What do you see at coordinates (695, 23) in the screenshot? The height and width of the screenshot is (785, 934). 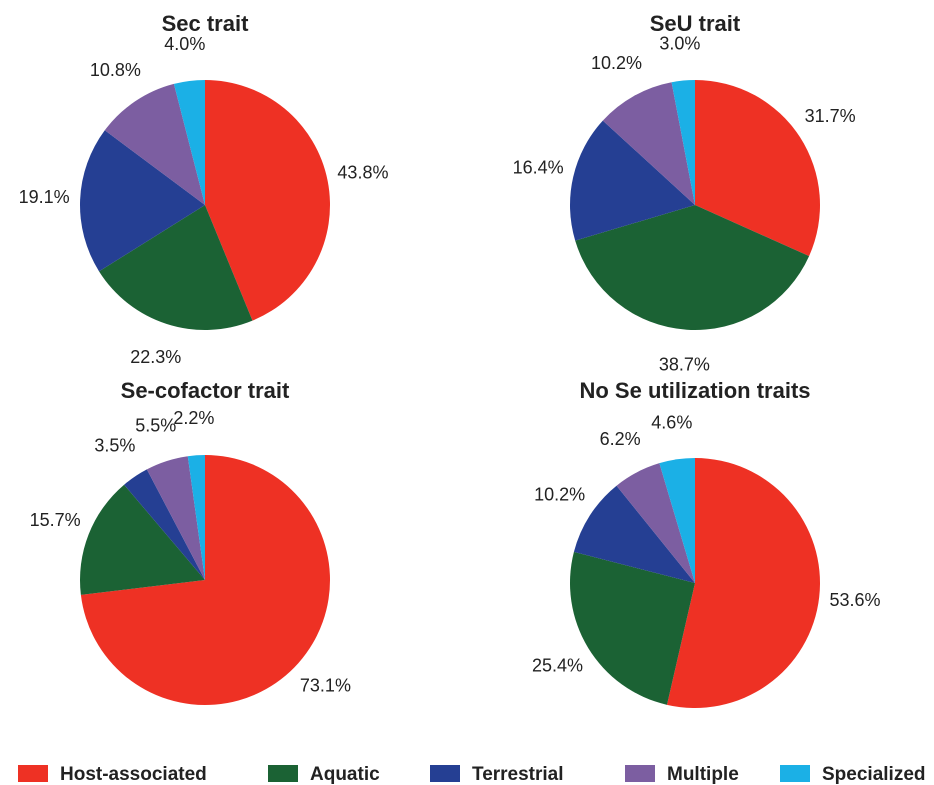 I see `chart-title: SeU trait` at bounding box center [695, 23].